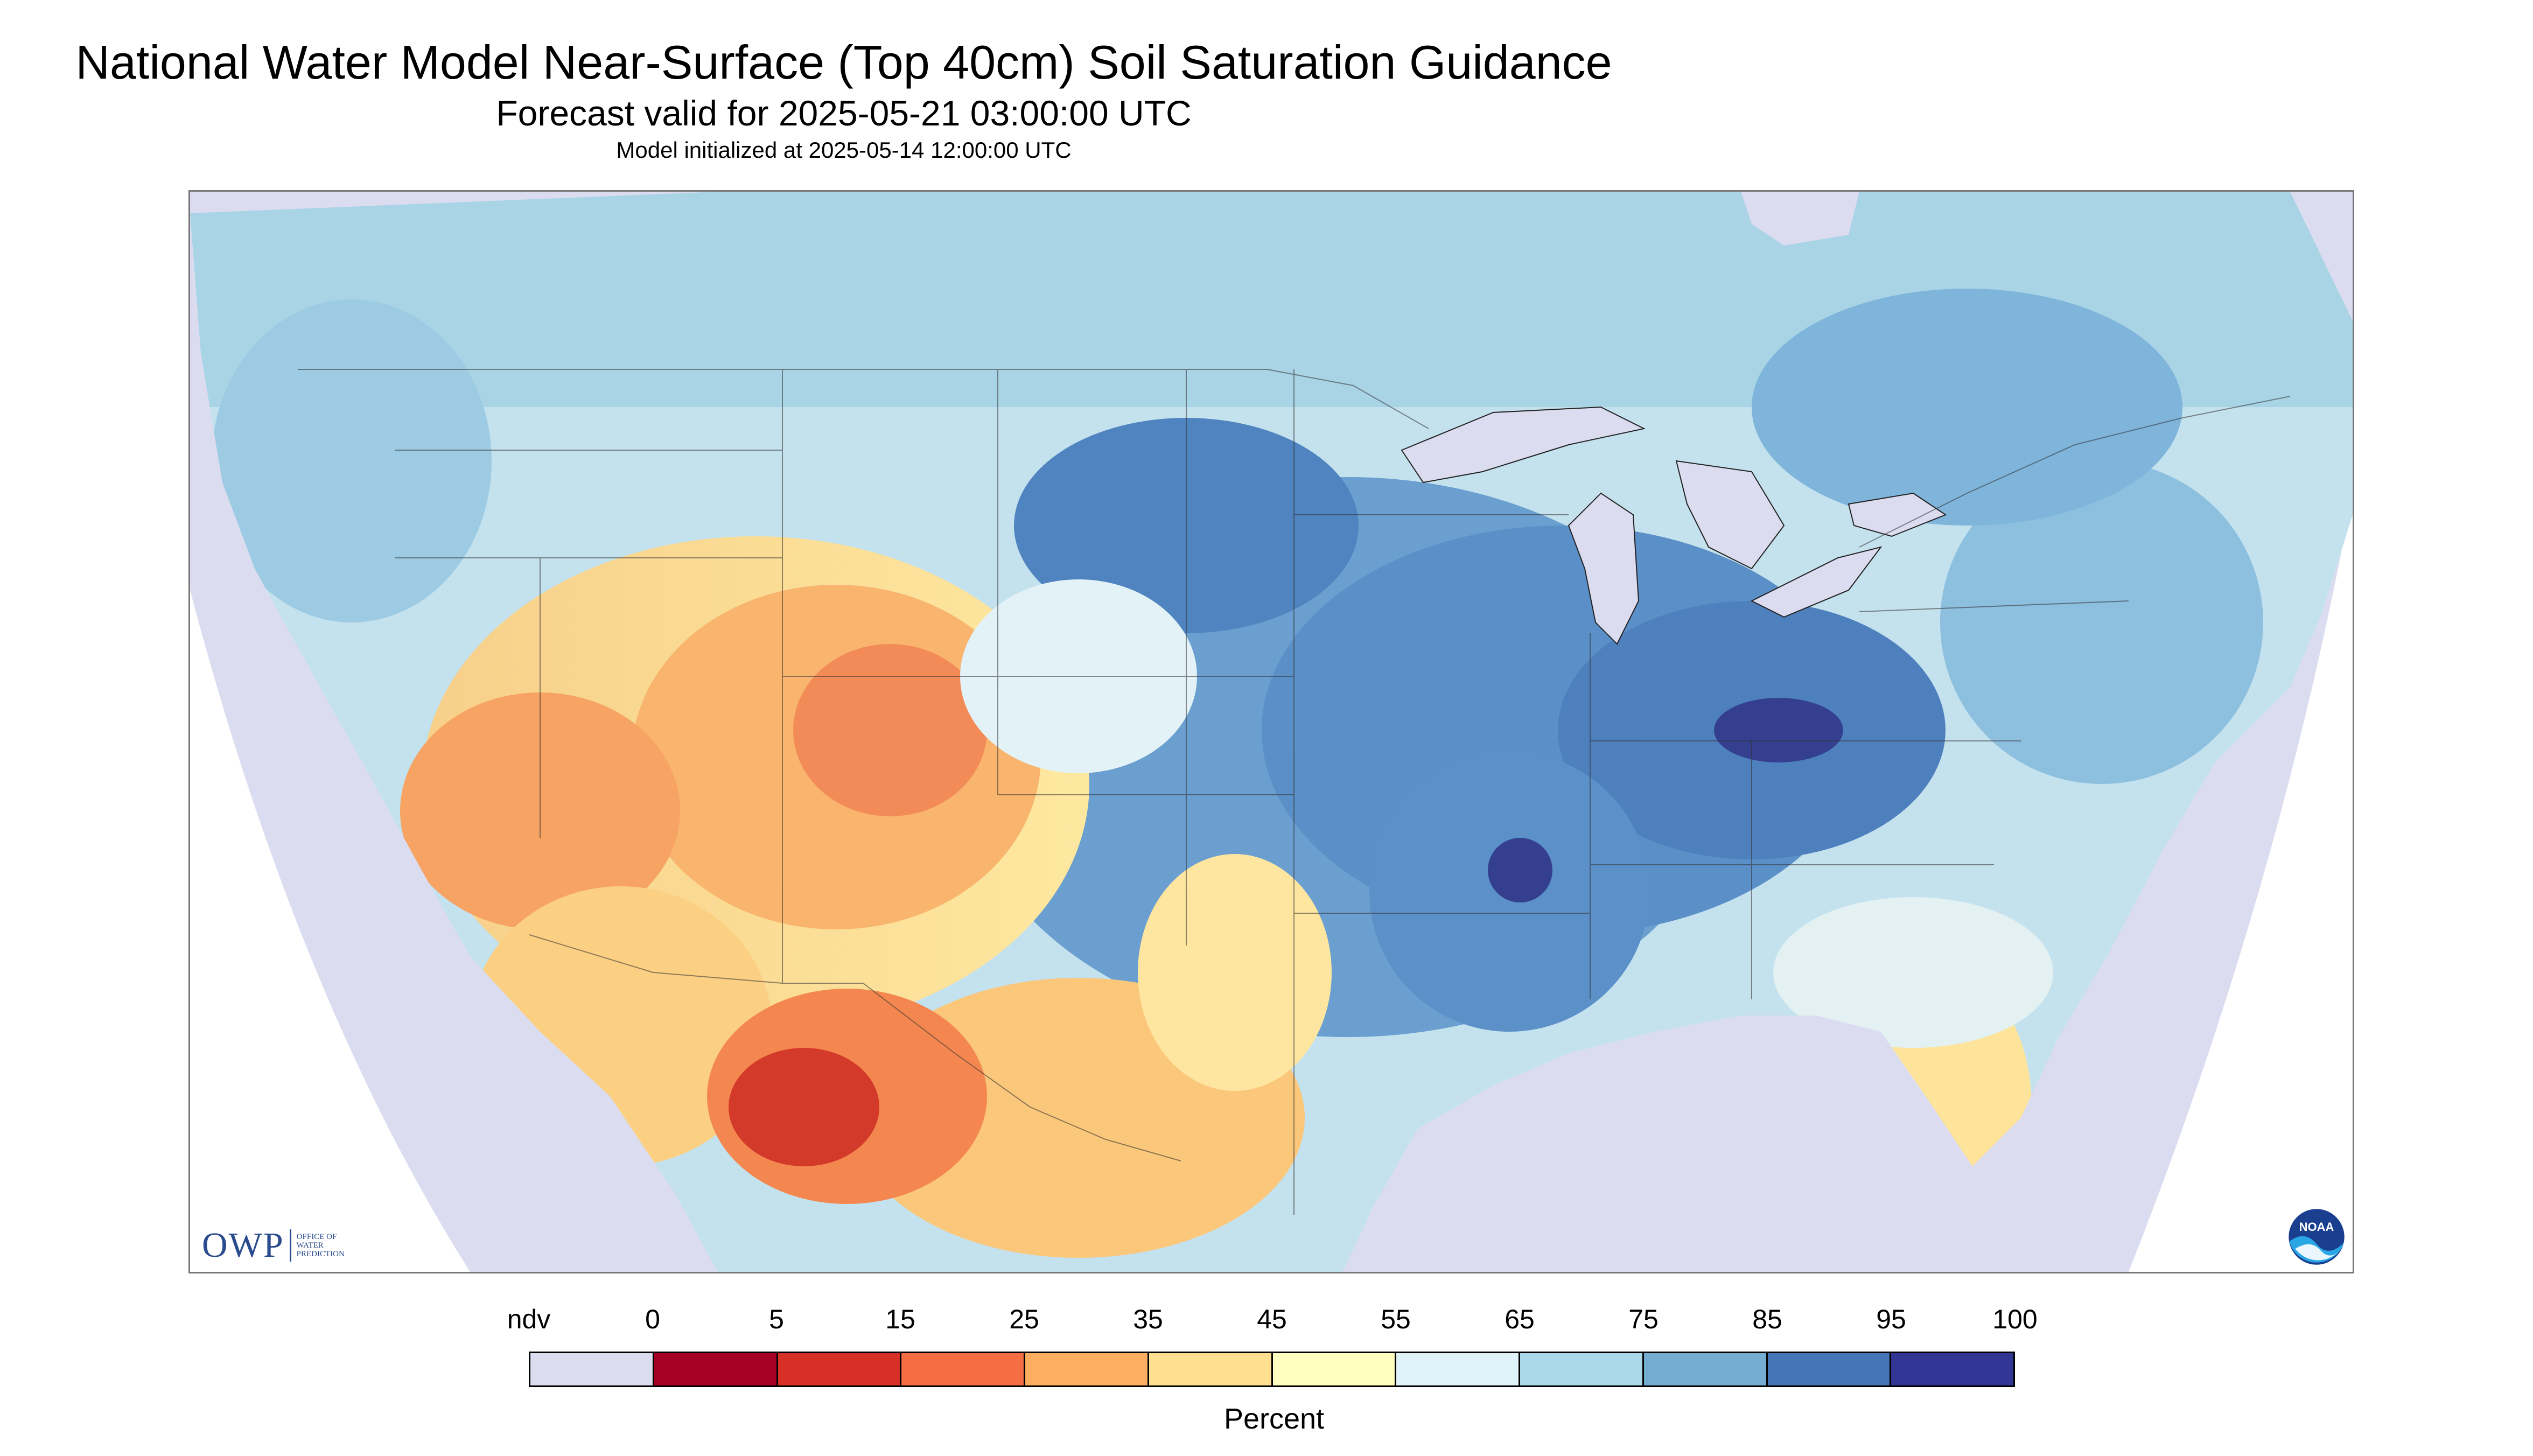  Describe the element at coordinates (2015, 1319) in the screenshot. I see `colorbar-tick-label: 100` at that location.